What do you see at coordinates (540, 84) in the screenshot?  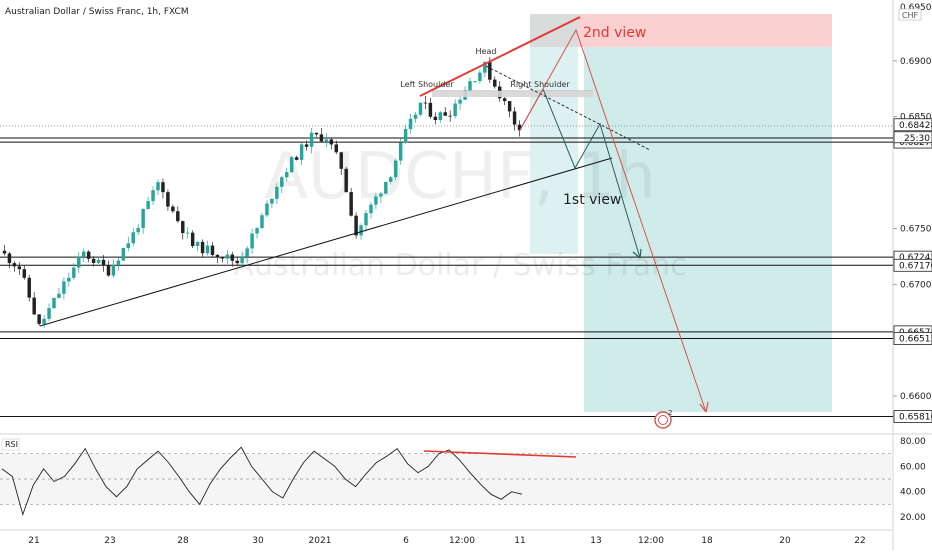 I see `right-shoulder-label: Right Shoulder` at bounding box center [540, 84].